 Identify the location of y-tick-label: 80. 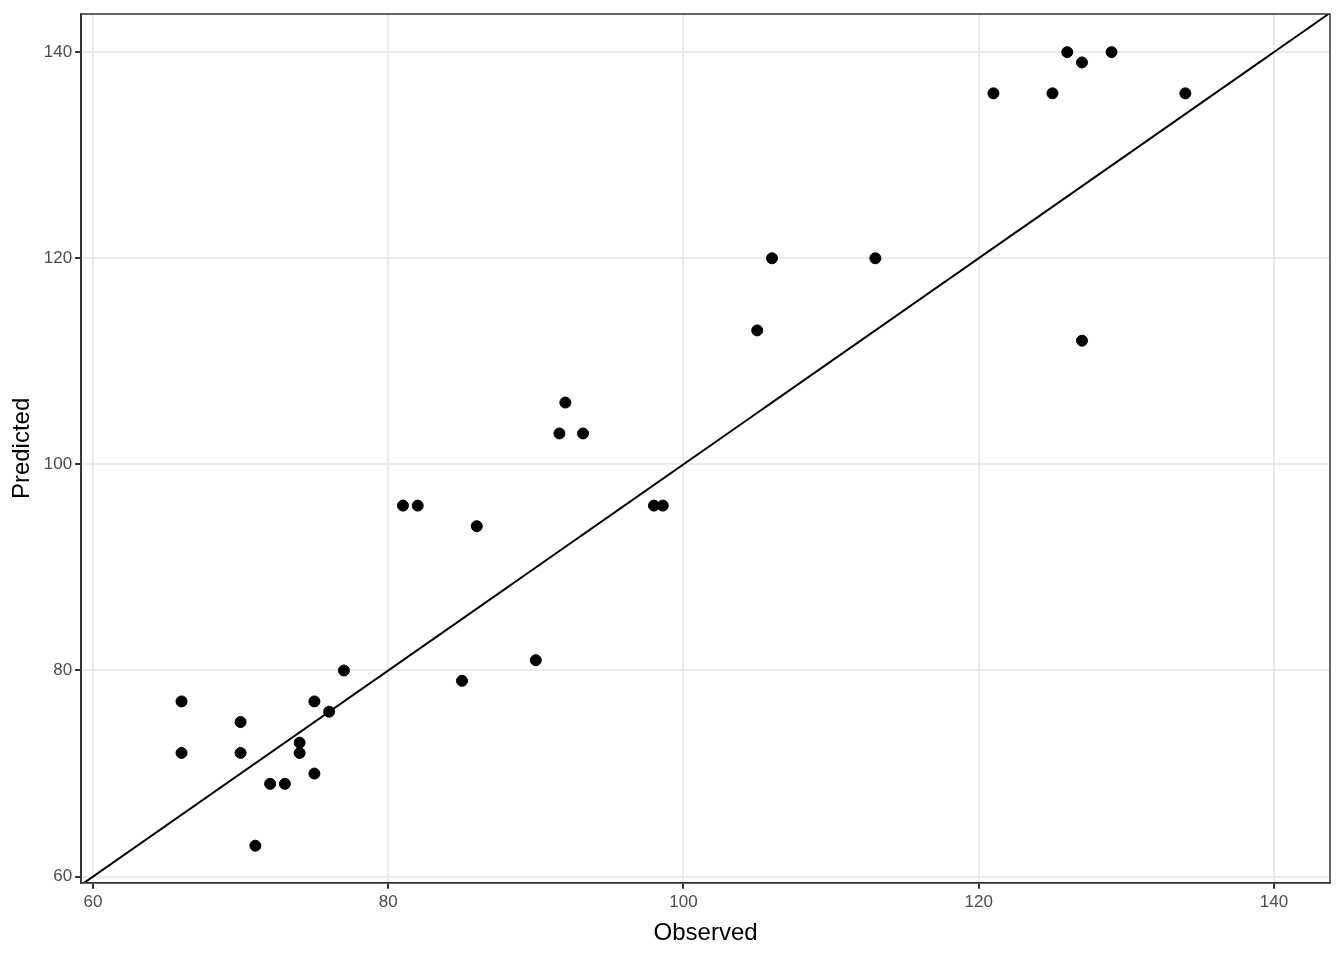
(63, 670).